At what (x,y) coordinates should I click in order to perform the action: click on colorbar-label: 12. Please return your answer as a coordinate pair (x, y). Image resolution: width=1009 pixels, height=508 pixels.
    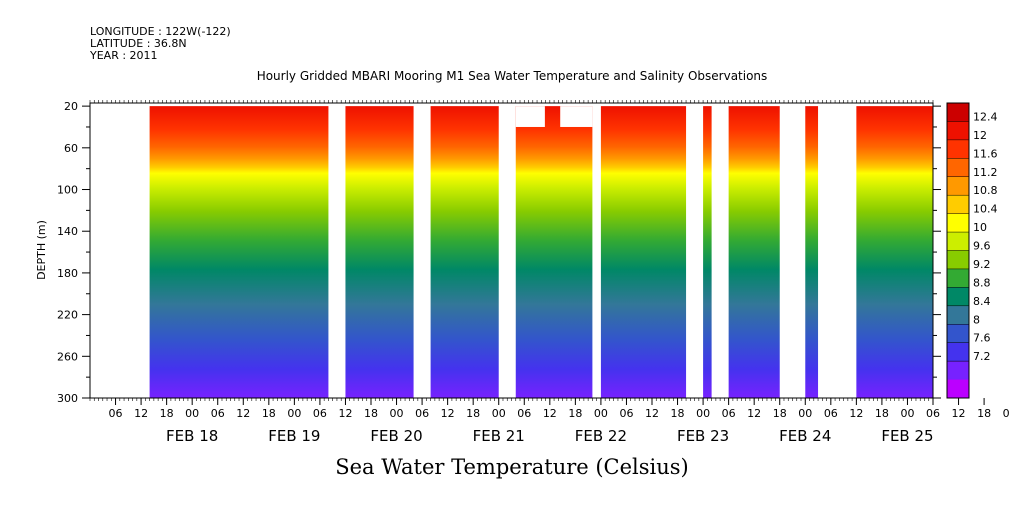
    Looking at the image, I should click on (980, 135).